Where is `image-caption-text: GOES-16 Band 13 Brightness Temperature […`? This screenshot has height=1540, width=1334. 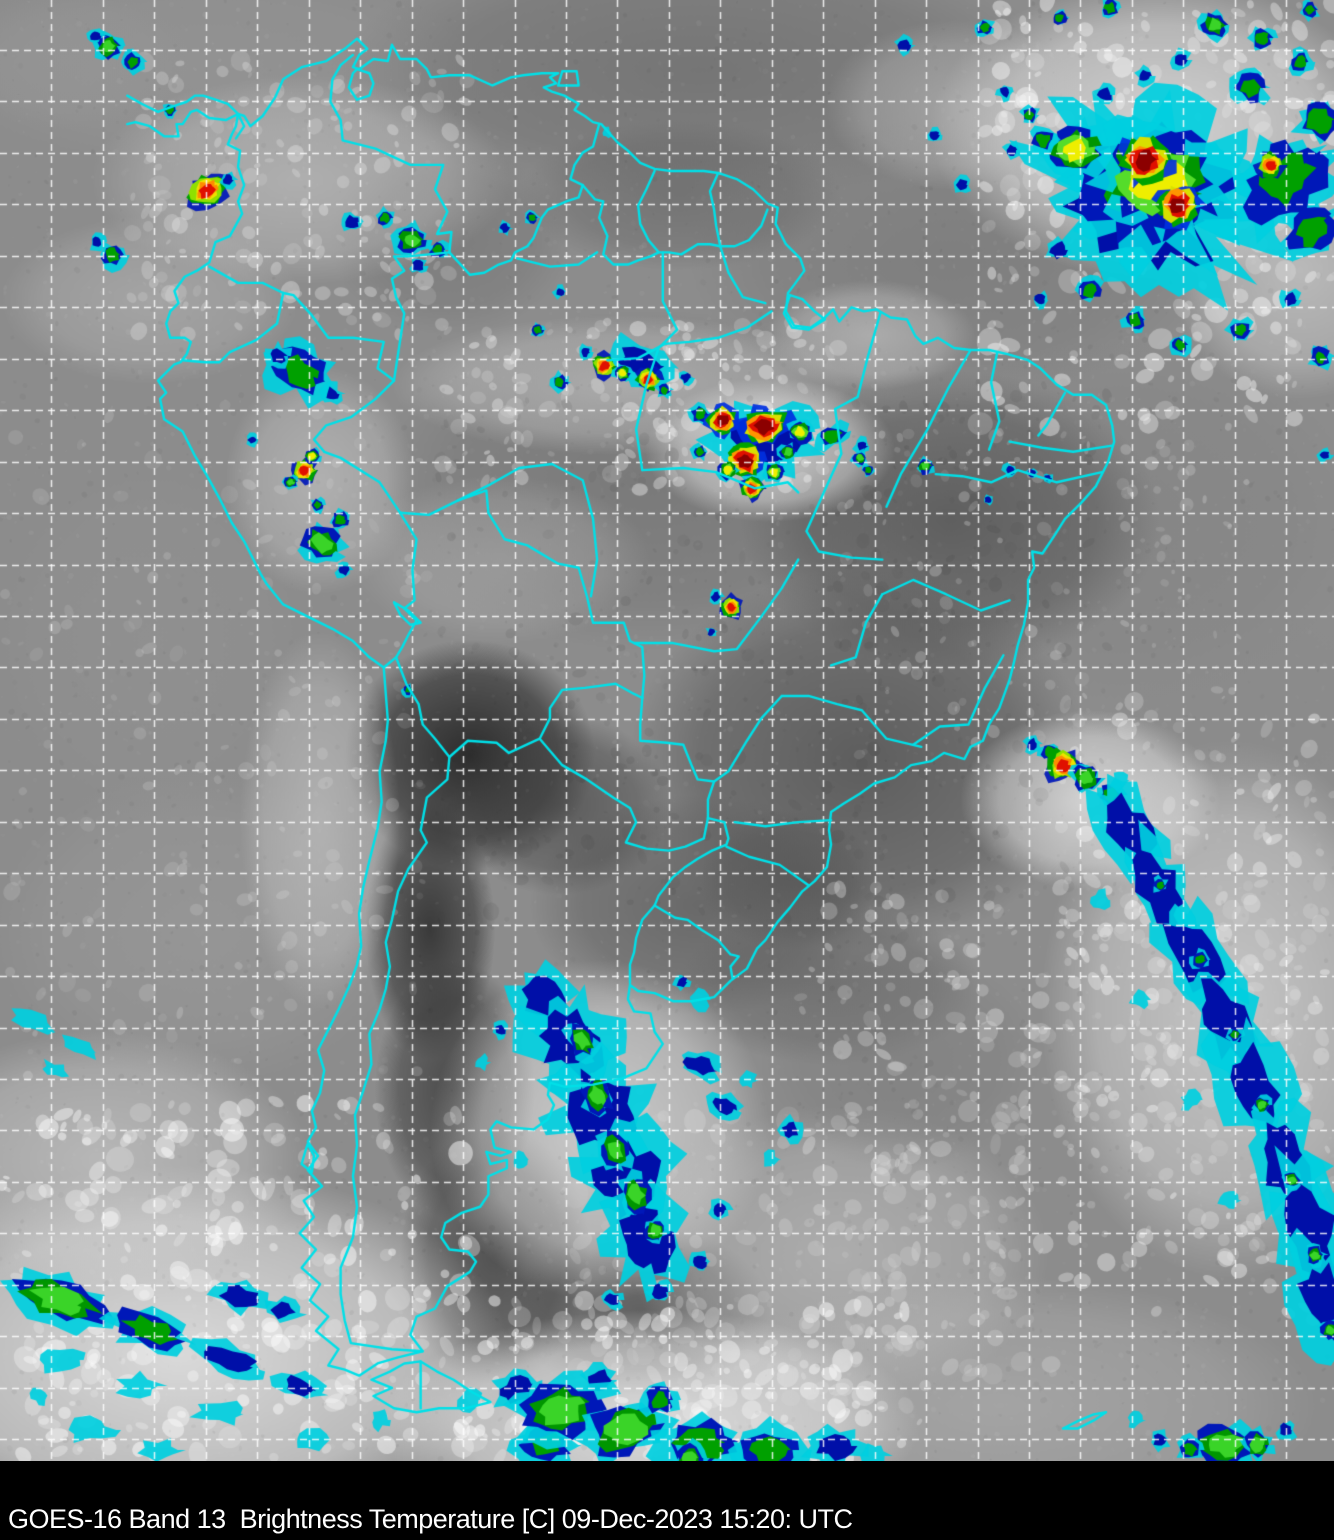 image-caption-text: GOES-16 Band 13 Brightness Temperature [… is located at coordinates (430, 1519).